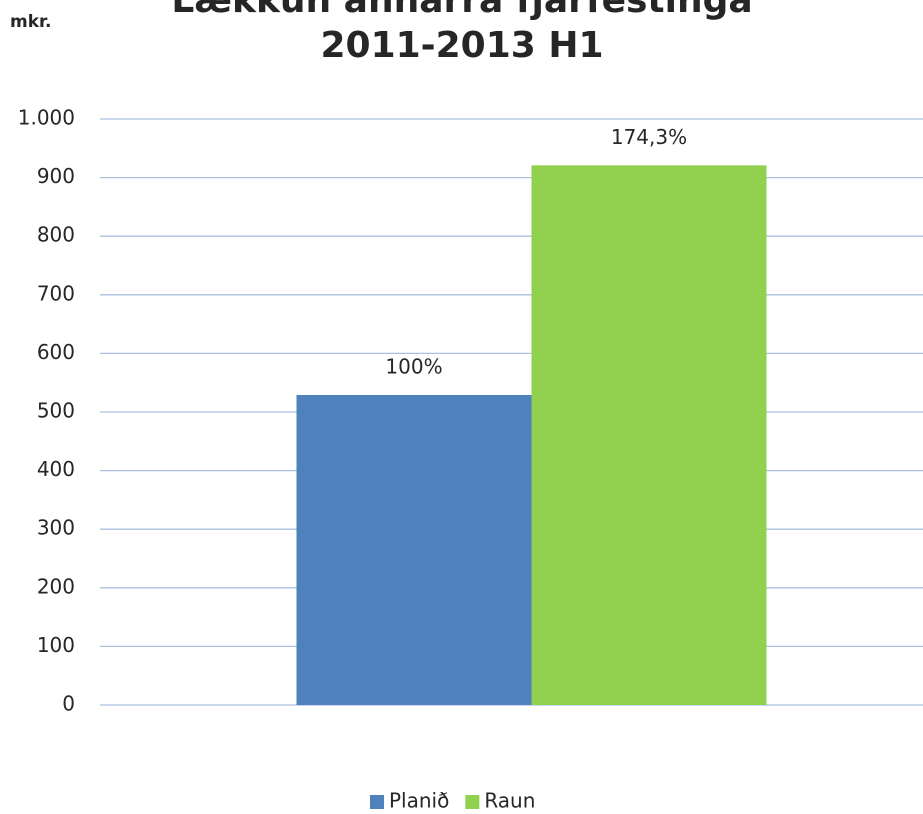 This screenshot has height=814, width=923. What do you see at coordinates (419, 801) in the screenshot?
I see `legend-label: Planið` at bounding box center [419, 801].